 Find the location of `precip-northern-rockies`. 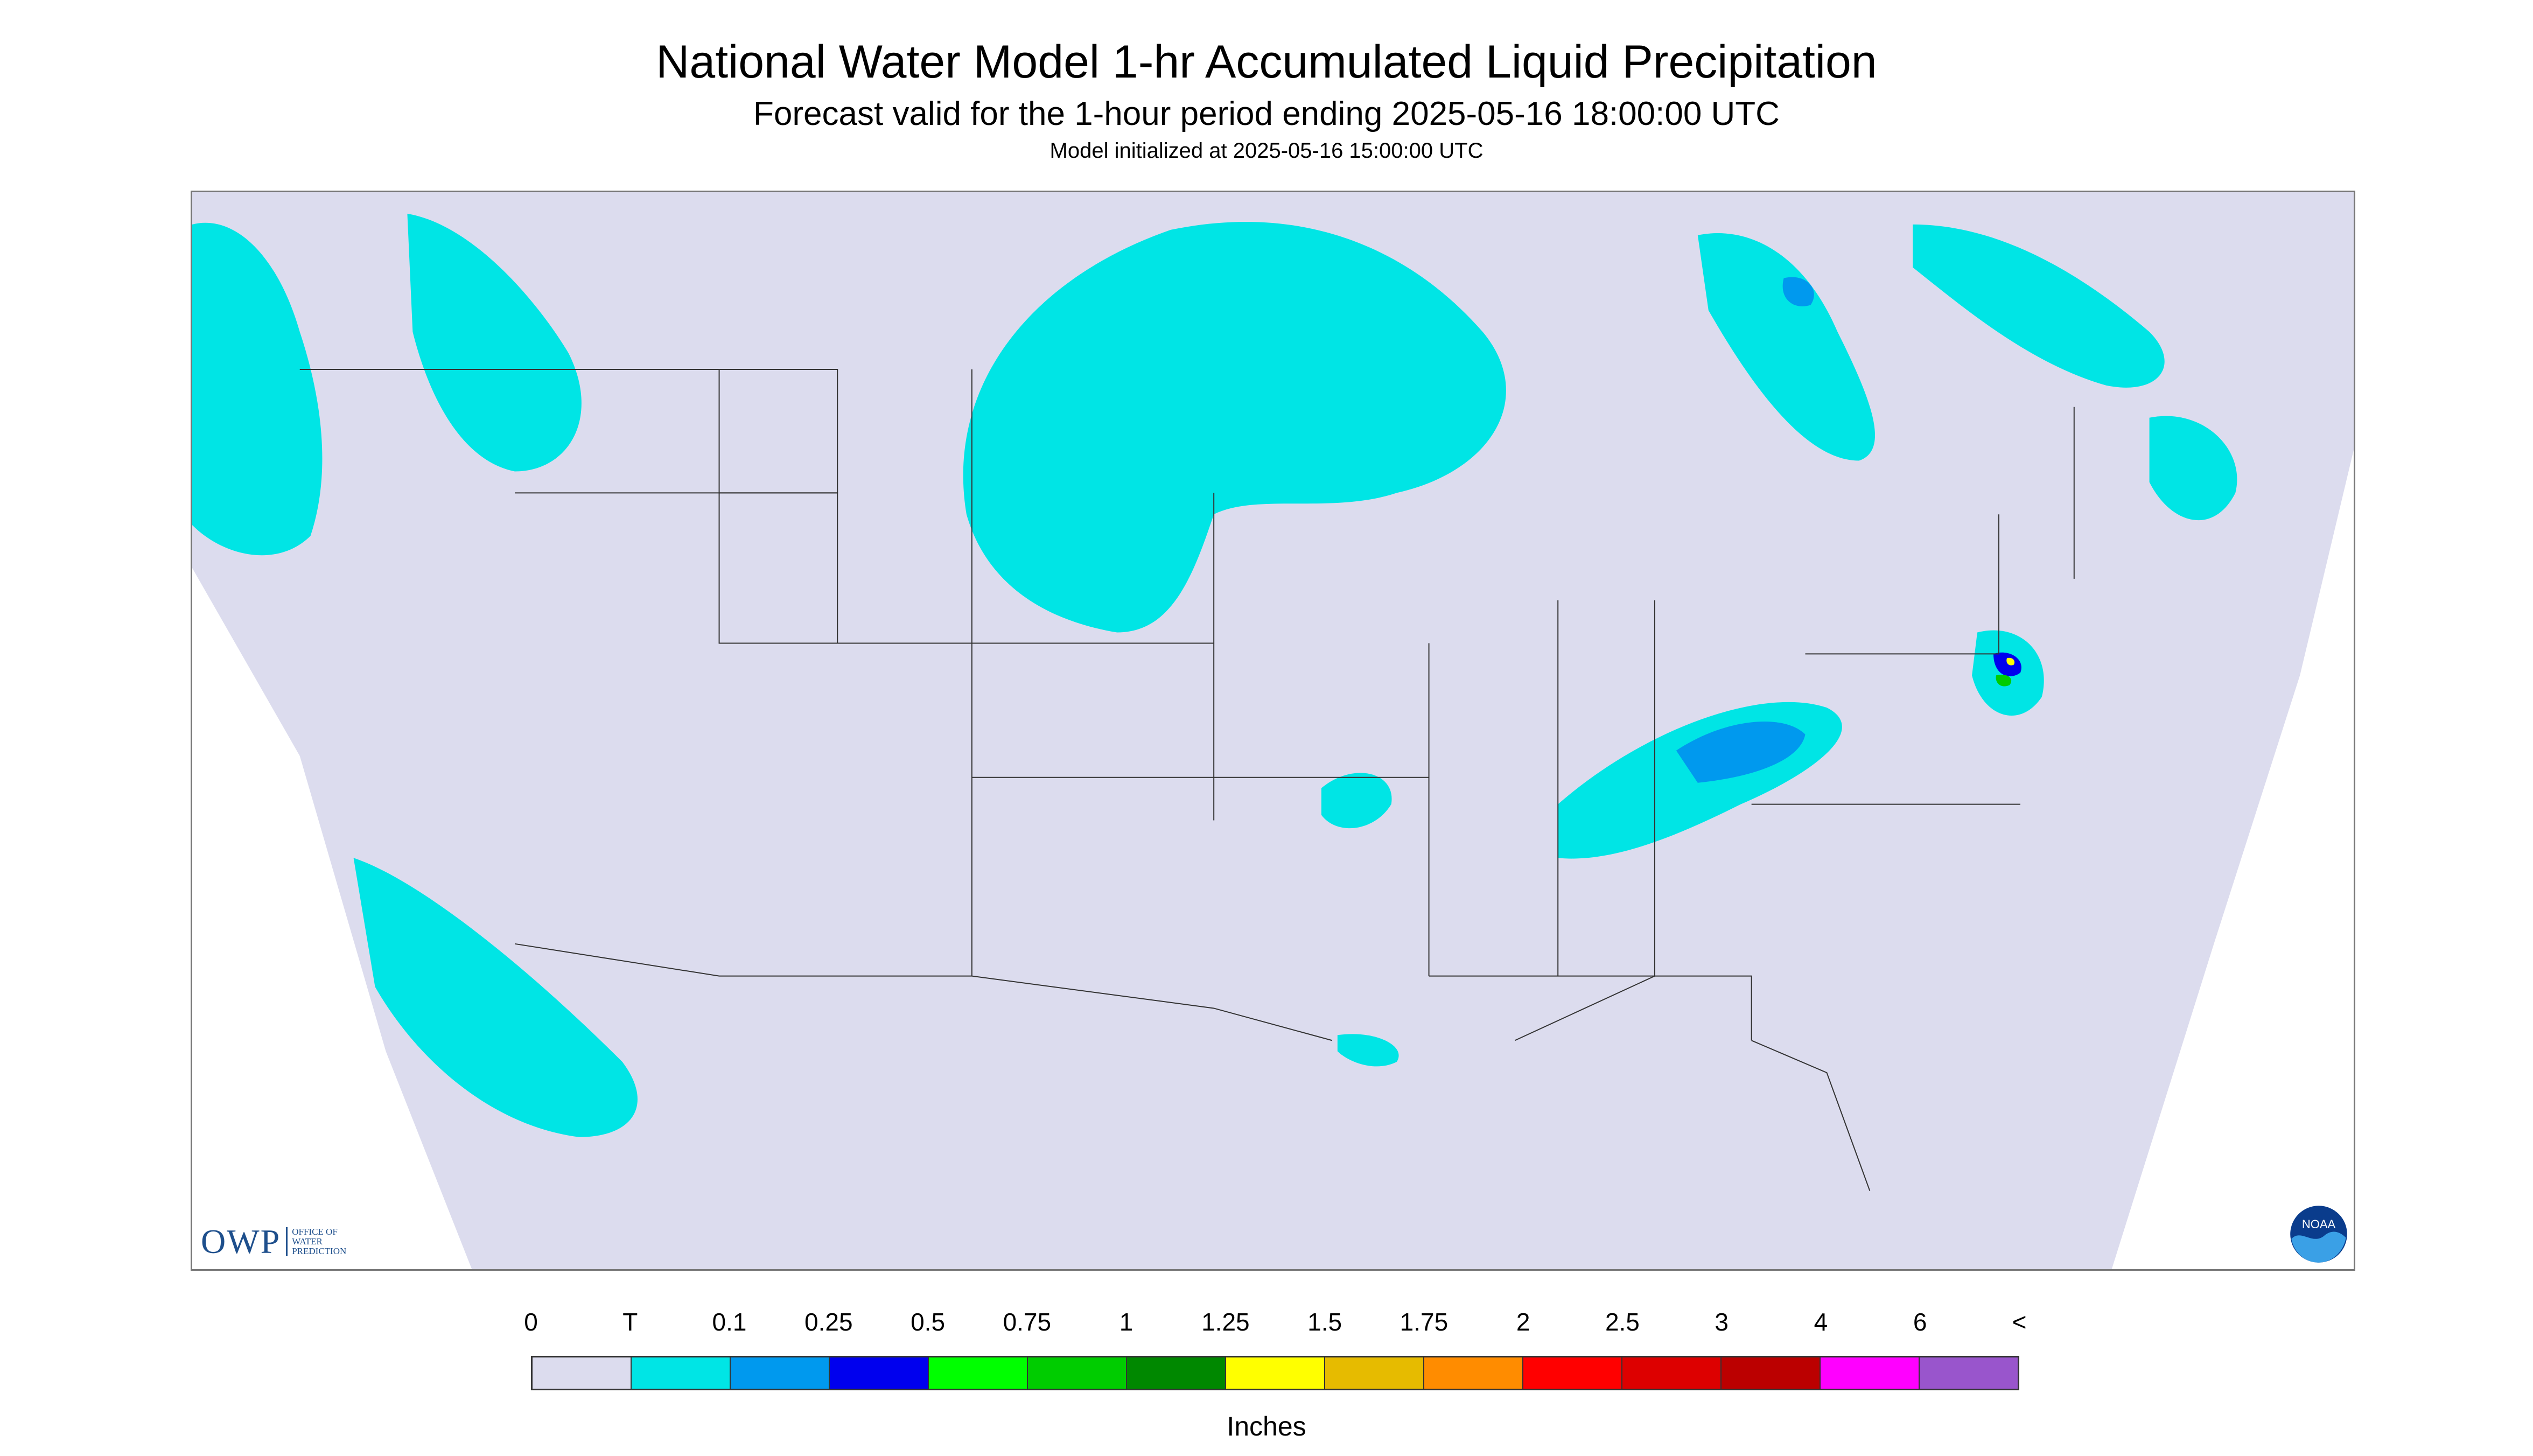

precip-northern-rockies is located at coordinates (494, 342).